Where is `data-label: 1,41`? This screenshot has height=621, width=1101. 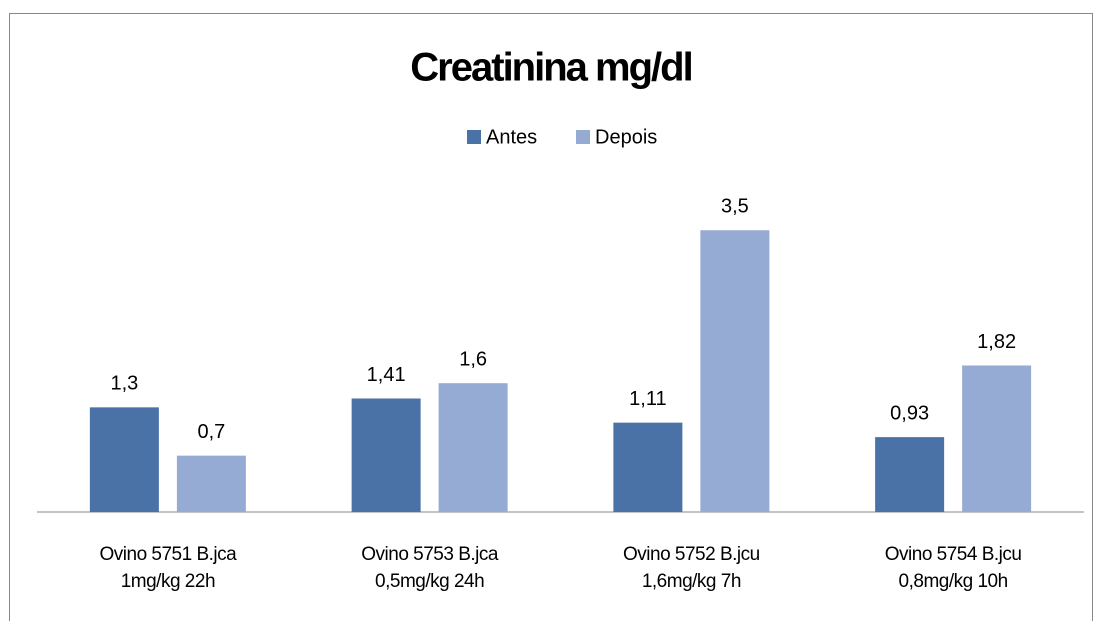
data-label: 1,41 is located at coordinates (386, 375).